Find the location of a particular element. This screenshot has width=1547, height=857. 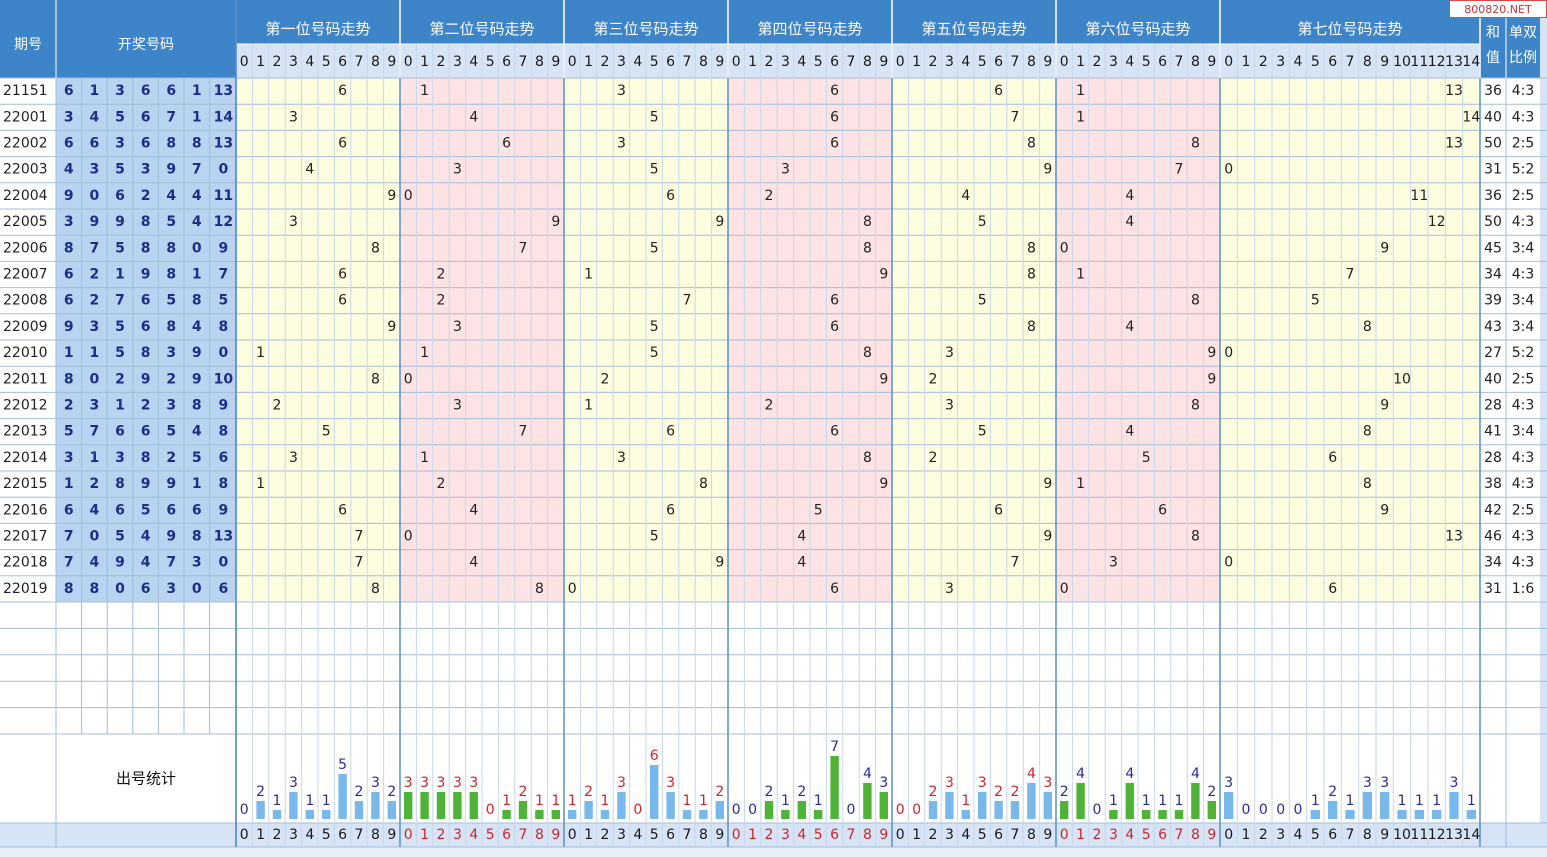

draw-number: 13 is located at coordinates (223, 91).